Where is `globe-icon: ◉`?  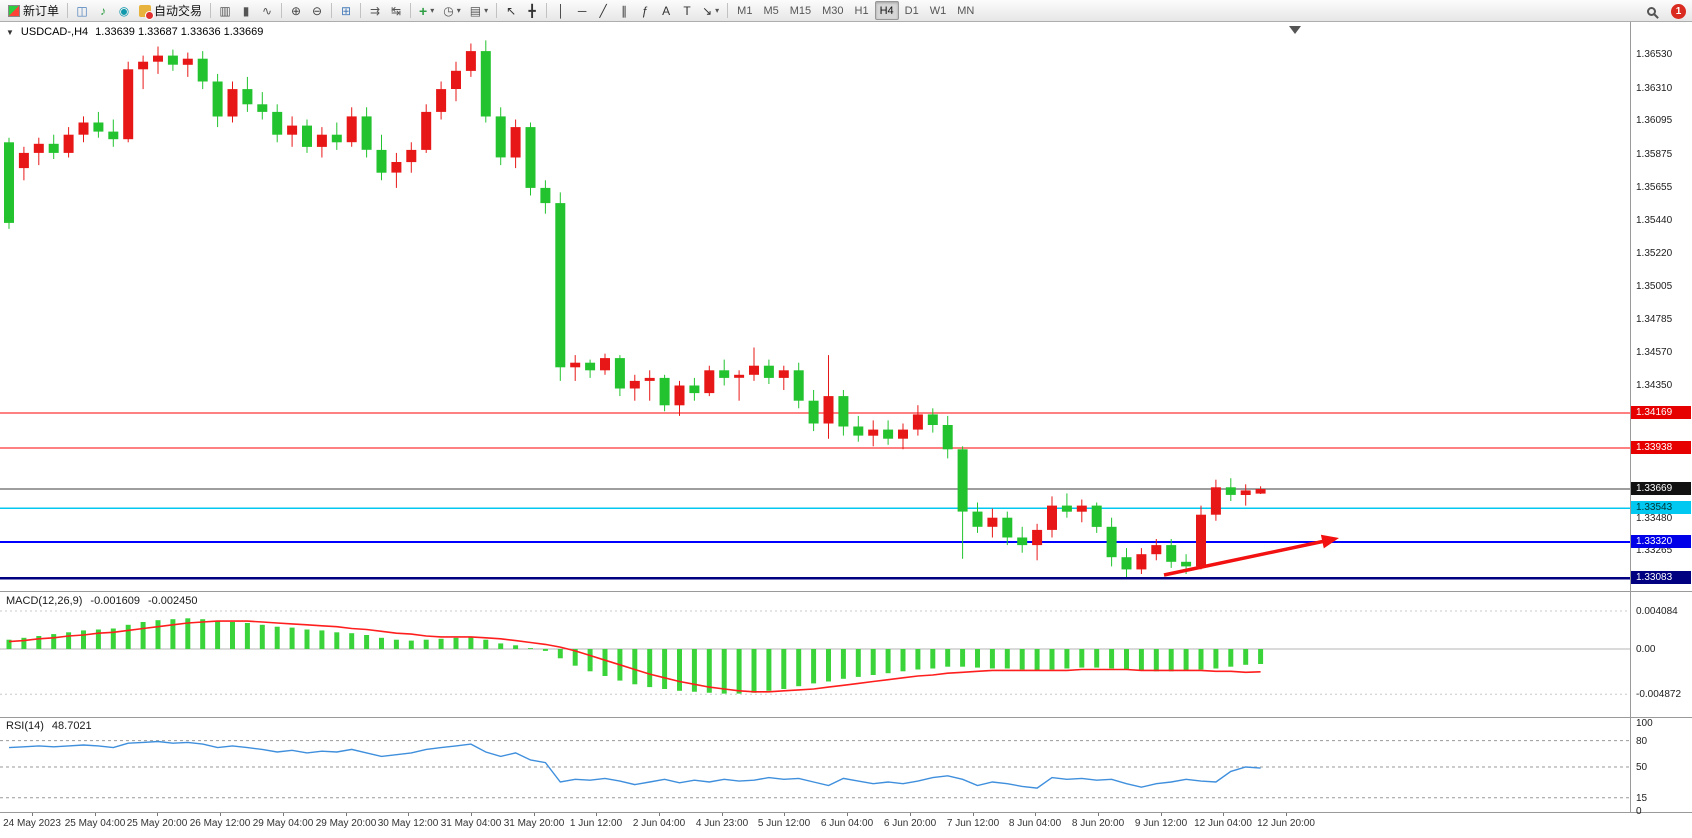
globe-icon: ◉ is located at coordinates (124, 10).